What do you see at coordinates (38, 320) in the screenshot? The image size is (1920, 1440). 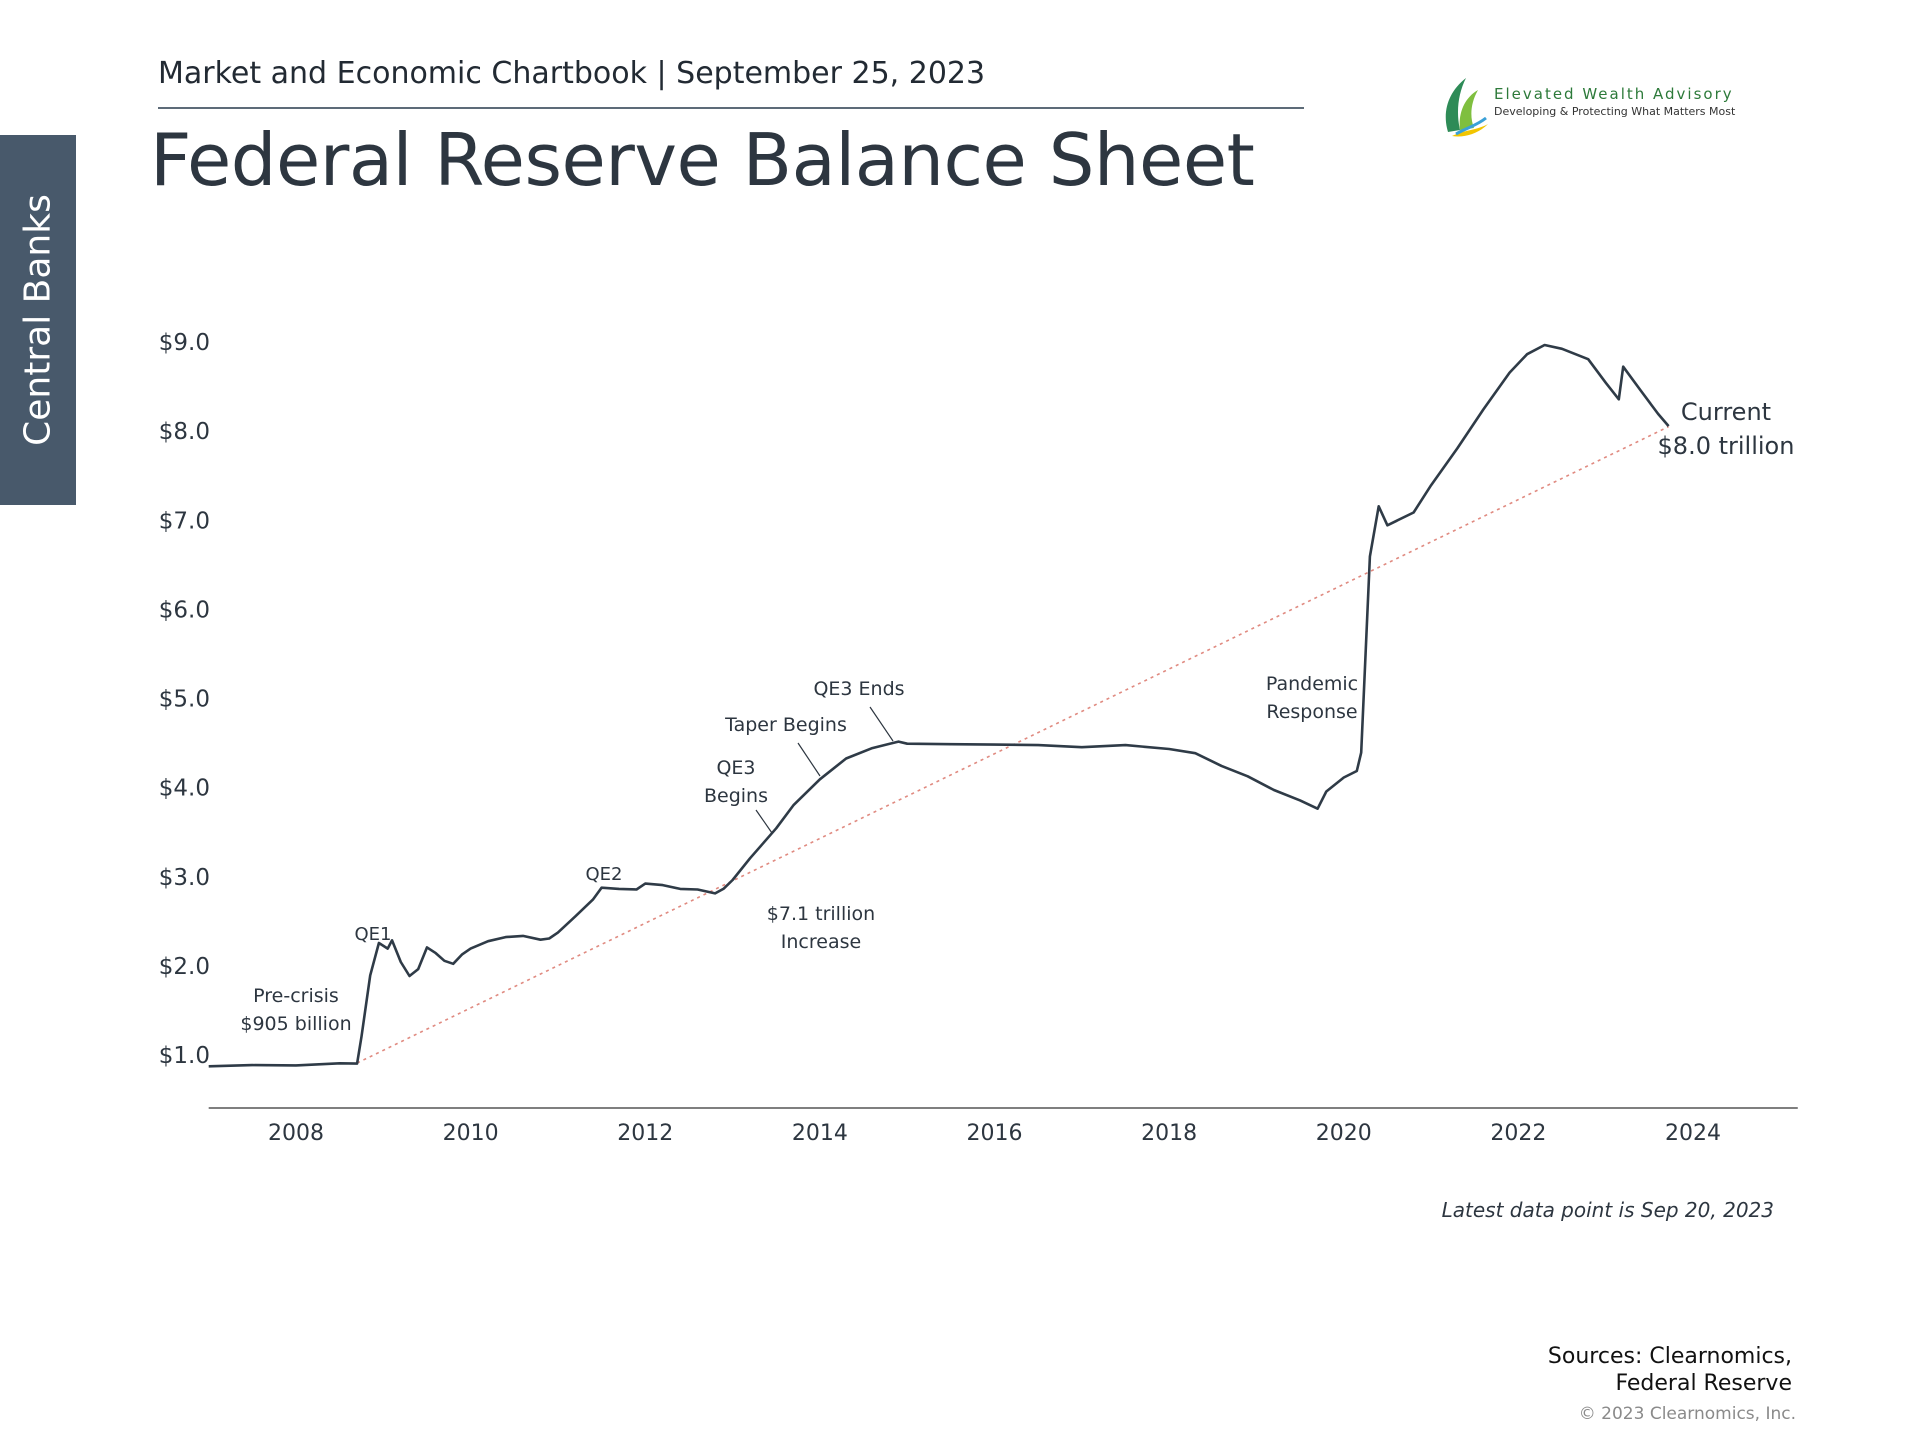 I see `section-tab: Central Banks` at bounding box center [38, 320].